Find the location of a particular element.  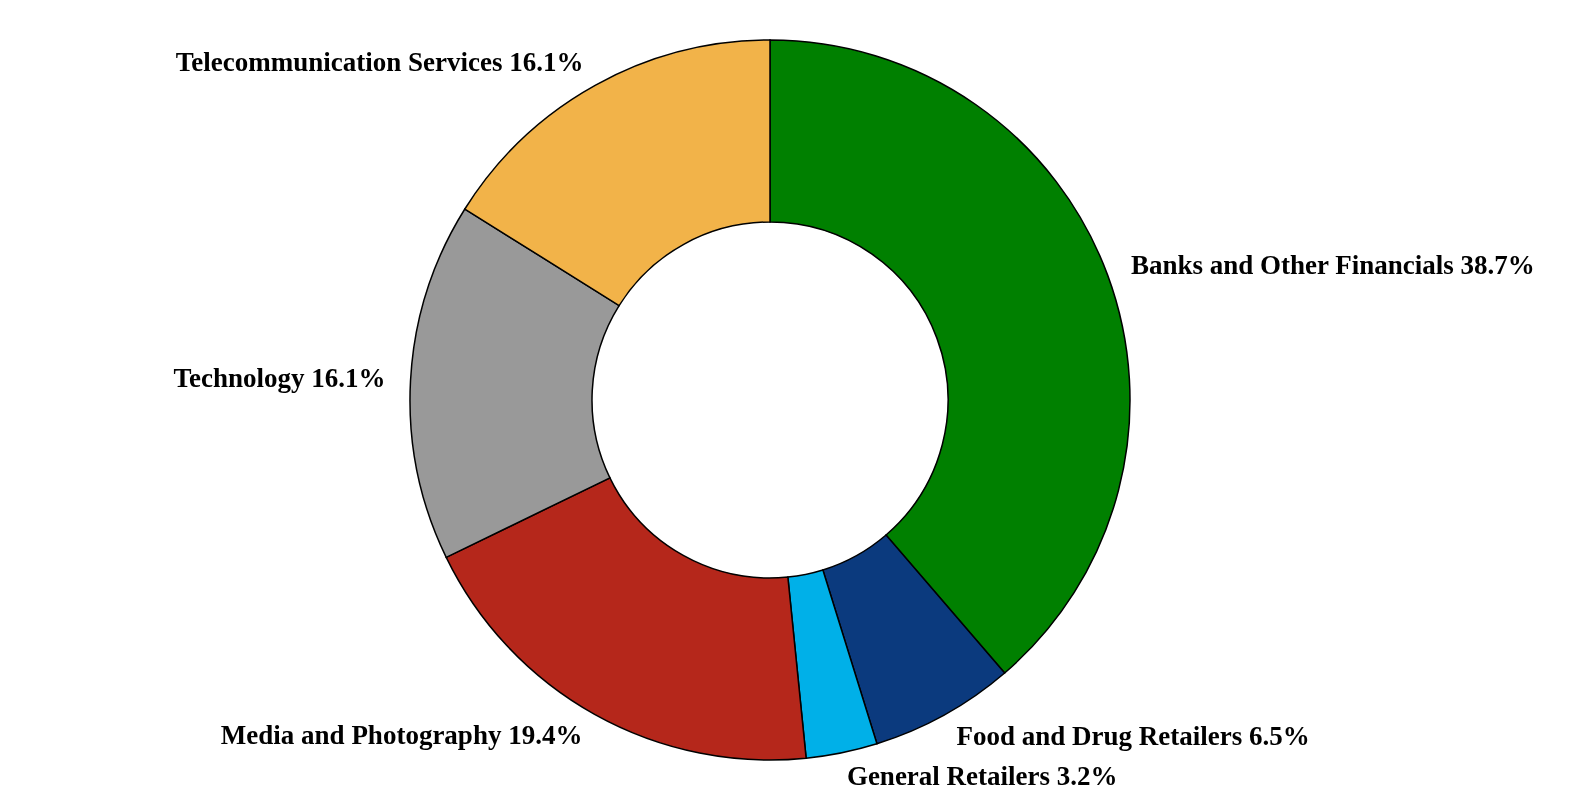

slice-label: General Retailers 3.2% is located at coordinates (982, 776).